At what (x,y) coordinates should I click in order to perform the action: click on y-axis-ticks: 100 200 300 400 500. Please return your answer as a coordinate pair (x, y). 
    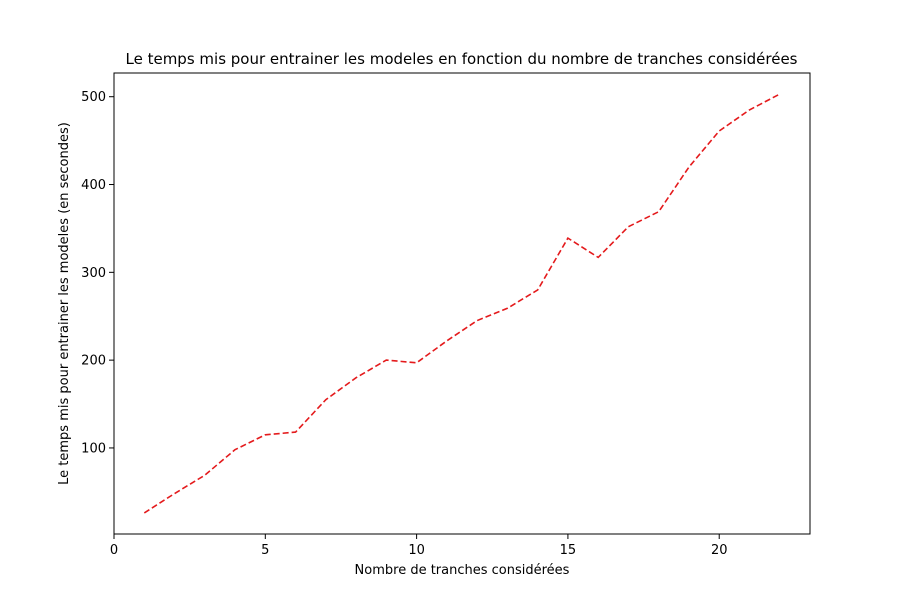
    Looking at the image, I should click on (97, 273).